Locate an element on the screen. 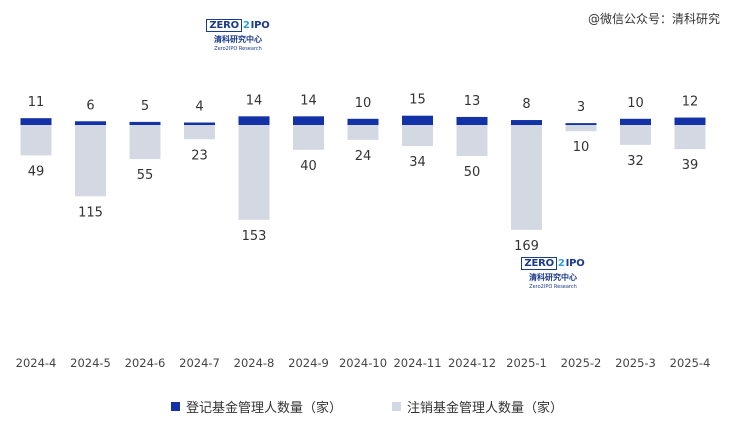 This screenshot has width=734, height=425. legend-label-cancelled: 注销基金管理人数量（家） is located at coordinates (485, 408).